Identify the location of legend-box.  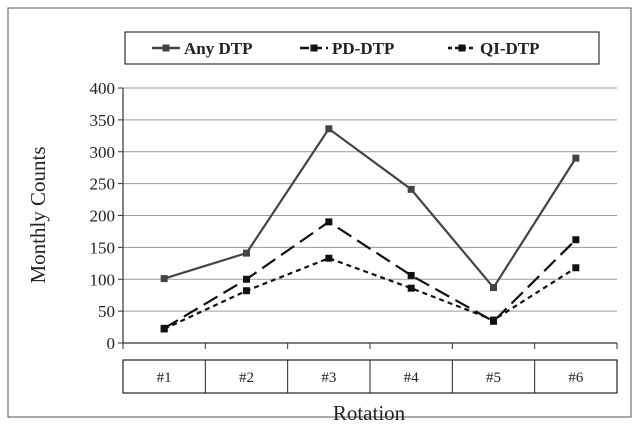
(362, 48).